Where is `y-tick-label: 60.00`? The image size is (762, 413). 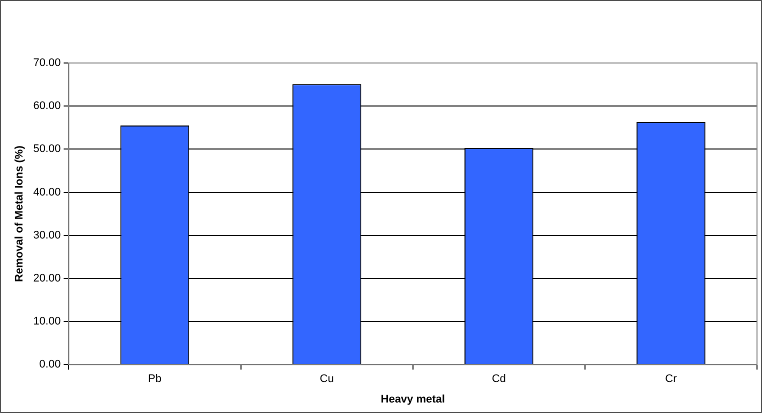 y-tick-label: 60.00 is located at coordinates (47, 106).